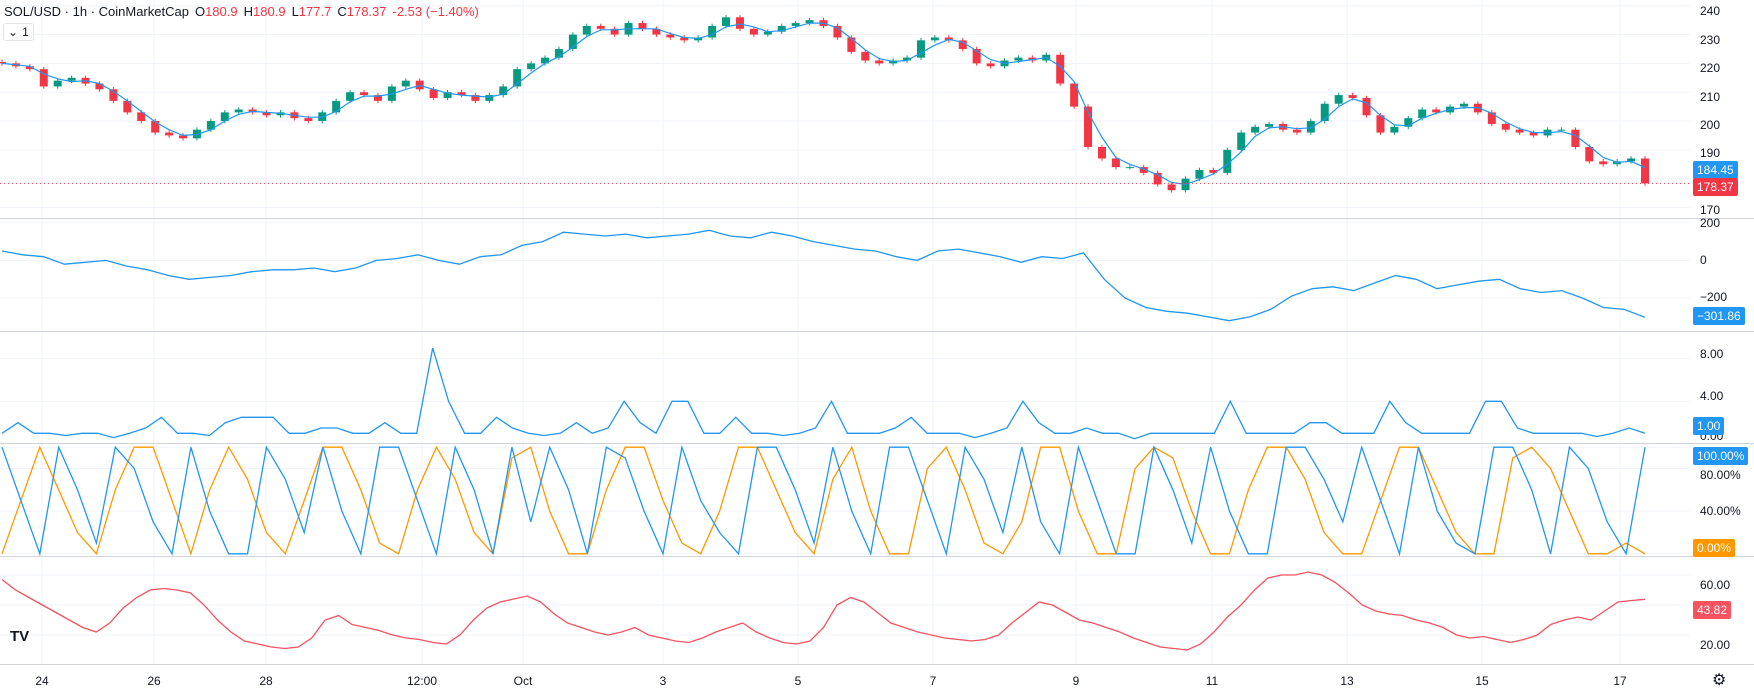 The height and width of the screenshot is (699, 1754). I want to click on adx-tick: 60.00, so click(1715, 585).